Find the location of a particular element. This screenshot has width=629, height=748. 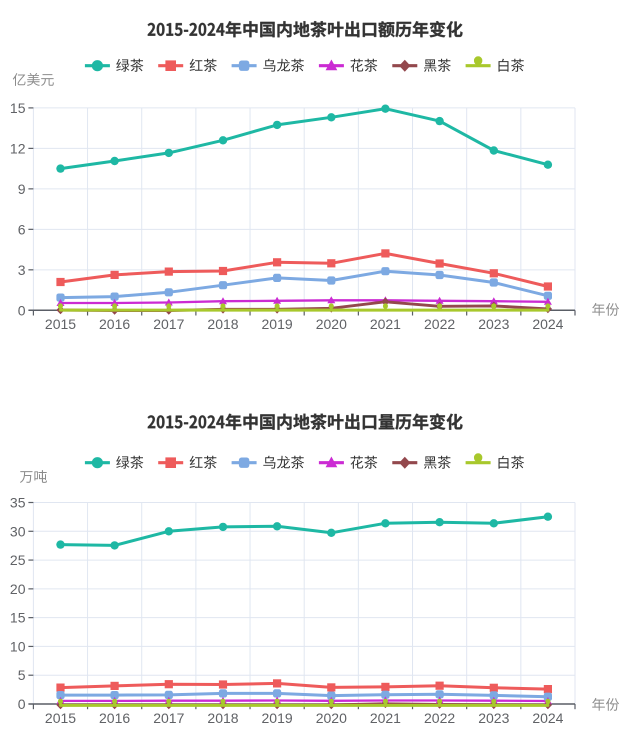

svg-text: 9 is located at coordinates (22, 189).